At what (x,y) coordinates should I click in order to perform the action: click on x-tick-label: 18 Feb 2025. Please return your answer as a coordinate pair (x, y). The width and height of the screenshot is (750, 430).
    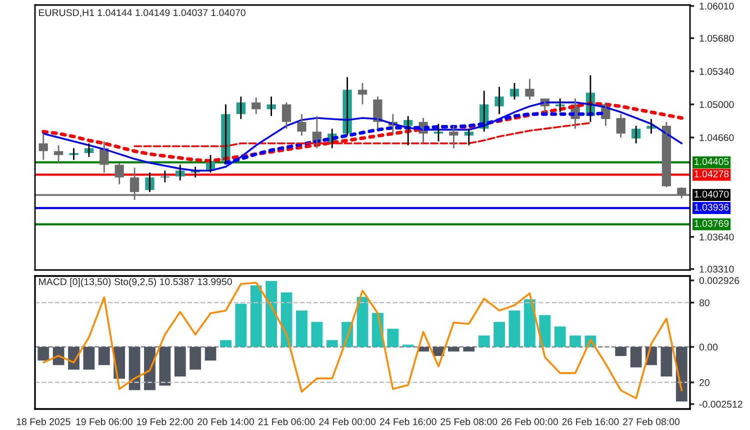
    Looking at the image, I should click on (43, 422).